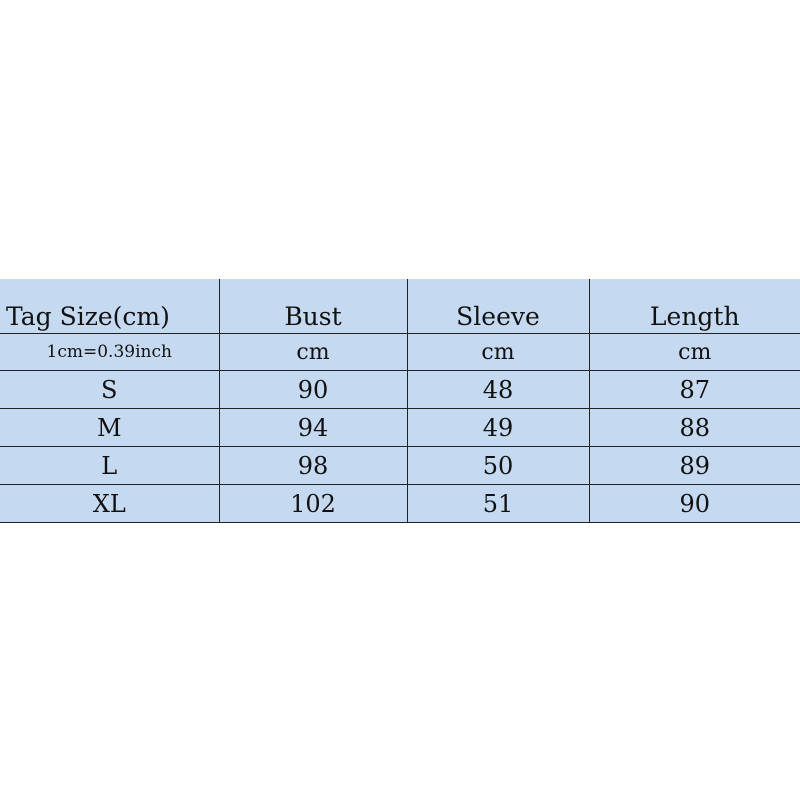 The width and height of the screenshot is (800, 800). Describe the element at coordinates (694, 427) in the screenshot. I see `length-cell: 88` at that location.